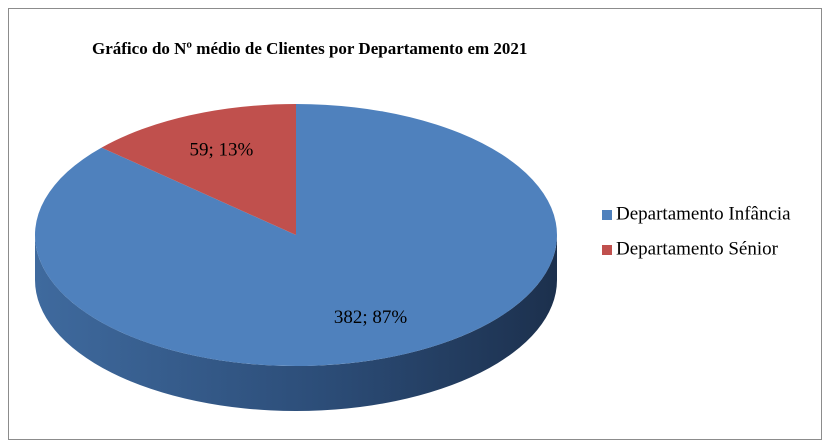  Describe the element at coordinates (703, 213) in the screenshot. I see `legend-label: Departamento Infância` at that location.